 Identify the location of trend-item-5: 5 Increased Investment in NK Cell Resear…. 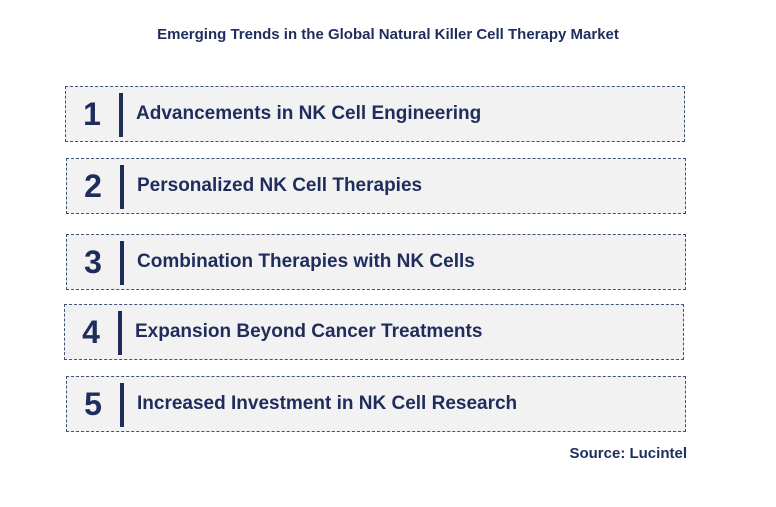
(376, 404).